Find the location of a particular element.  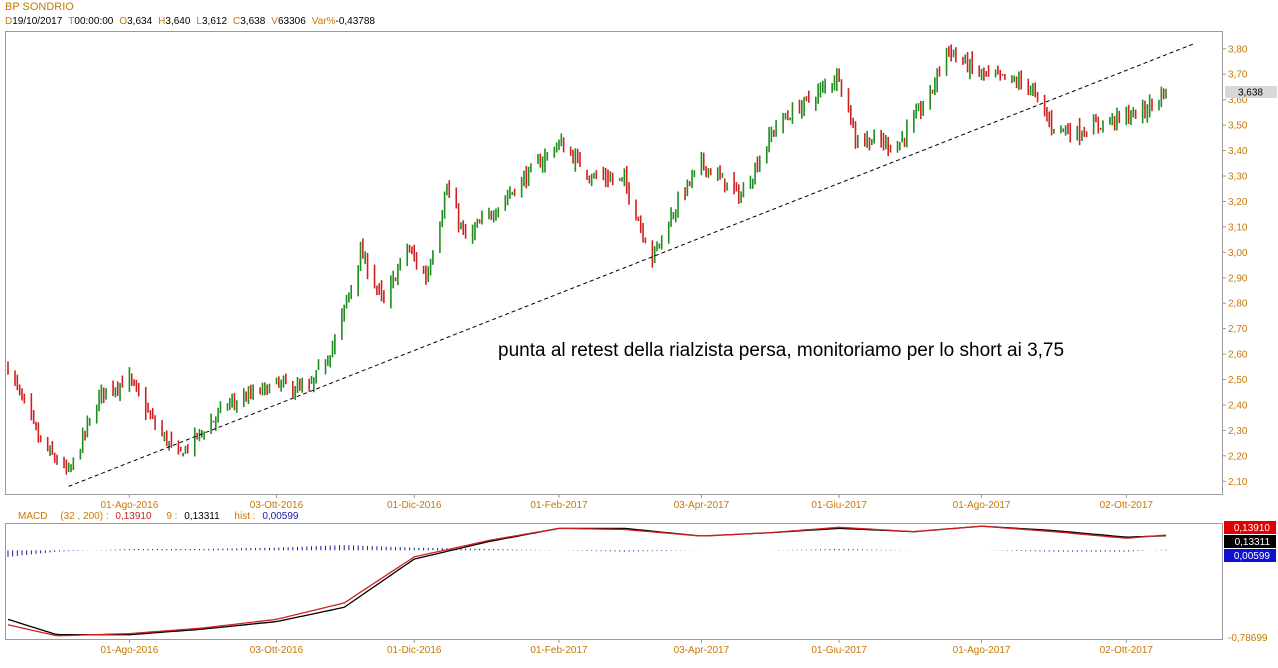

ohlc-key: L is located at coordinates (199, 21).